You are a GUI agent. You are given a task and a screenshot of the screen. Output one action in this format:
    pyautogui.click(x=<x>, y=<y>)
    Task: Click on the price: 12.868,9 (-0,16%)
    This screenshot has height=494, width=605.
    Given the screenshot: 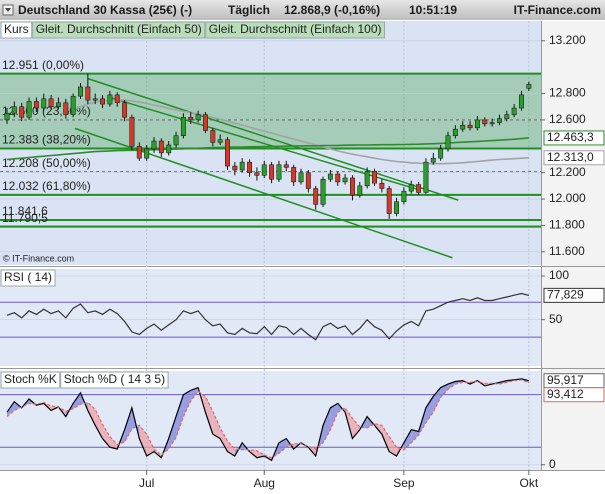 What is the action you would take?
    pyautogui.click(x=332, y=10)
    